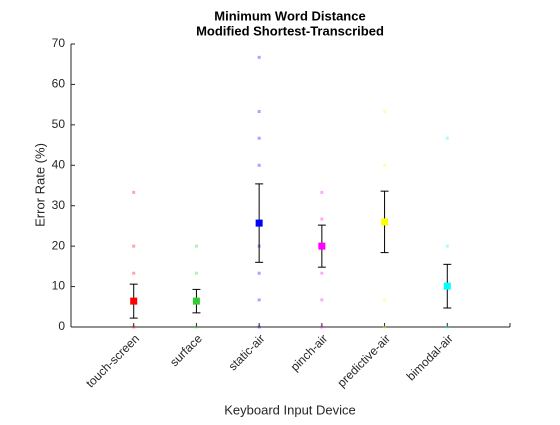 The image size is (560, 425). Describe the element at coordinates (59, 84) in the screenshot. I see `y-tick-label: 60` at that location.